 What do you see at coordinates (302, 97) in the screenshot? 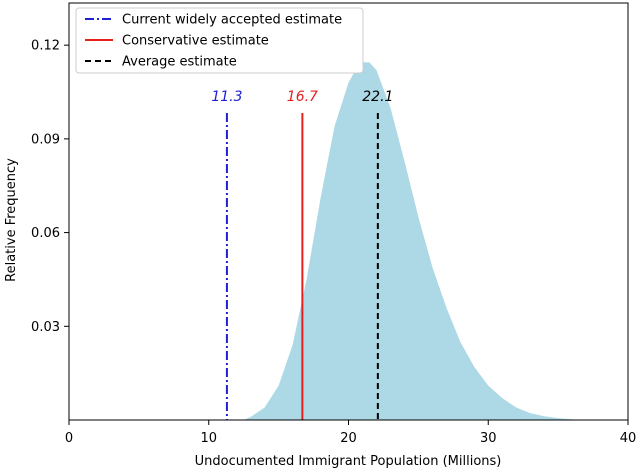
I see `estimate-value-label-2: 16.7` at bounding box center [302, 97].